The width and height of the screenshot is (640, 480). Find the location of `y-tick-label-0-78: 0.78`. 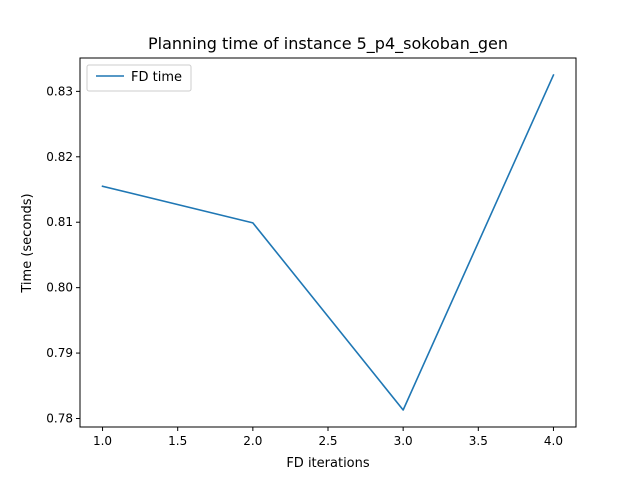

y-tick-label-0-78: 0.78 is located at coordinates (59, 418).